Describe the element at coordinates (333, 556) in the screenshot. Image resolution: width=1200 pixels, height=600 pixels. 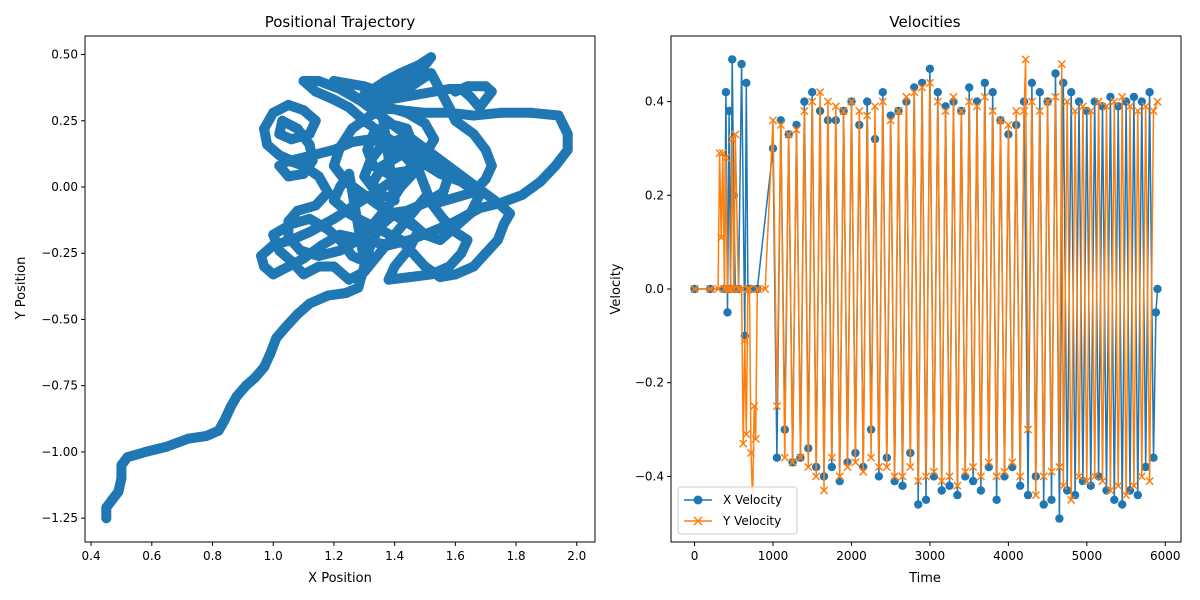
I see `x-tick-label: 1.2` at that location.